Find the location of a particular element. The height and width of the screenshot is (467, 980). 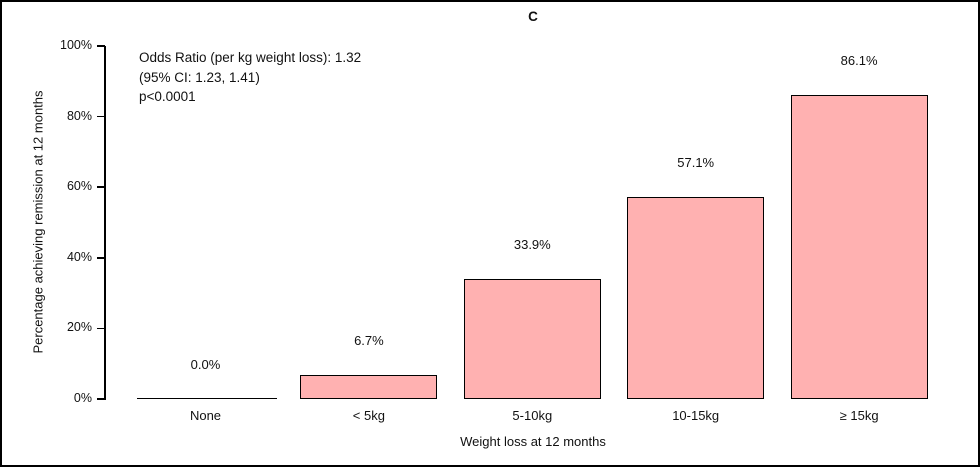

bar-value-label: 57.1% is located at coordinates (696, 163).